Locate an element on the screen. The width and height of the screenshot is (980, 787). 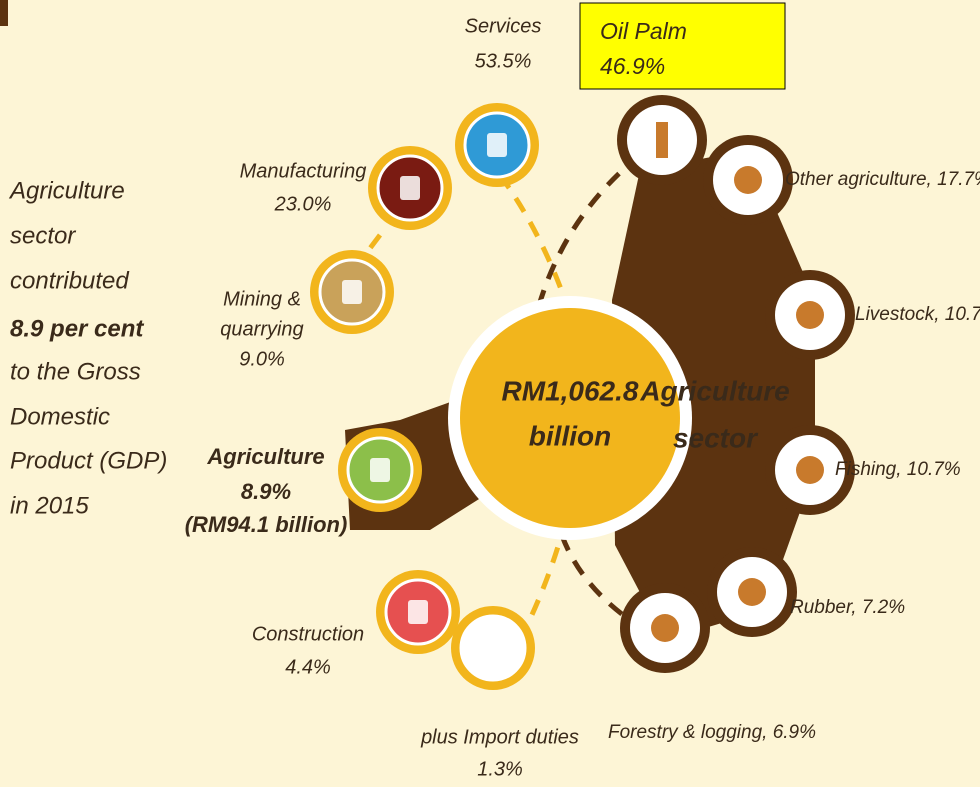
sector-label: (RM94.1 billion) is located at coordinates (266, 524).